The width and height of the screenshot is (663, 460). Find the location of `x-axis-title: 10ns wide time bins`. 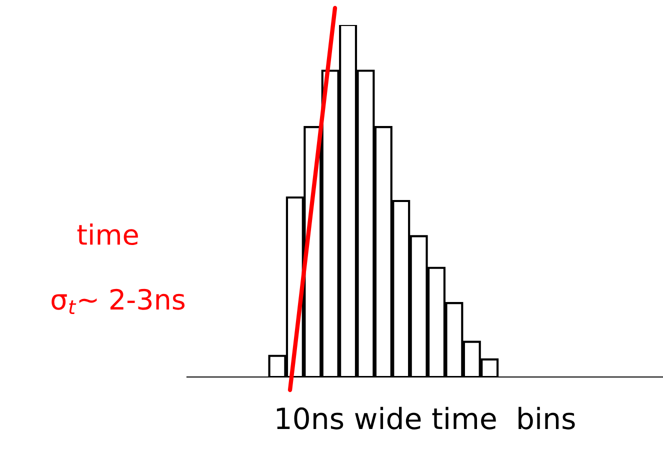

x-axis-title: 10ns wide time bins is located at coordinates (425, 418).